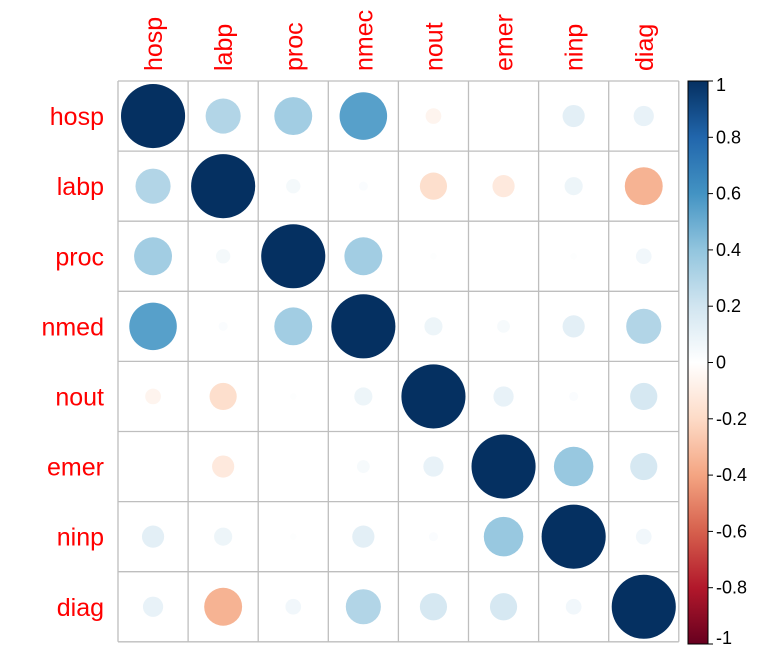  I want to click on corr-circle-labp-labp, so click(223, 186).